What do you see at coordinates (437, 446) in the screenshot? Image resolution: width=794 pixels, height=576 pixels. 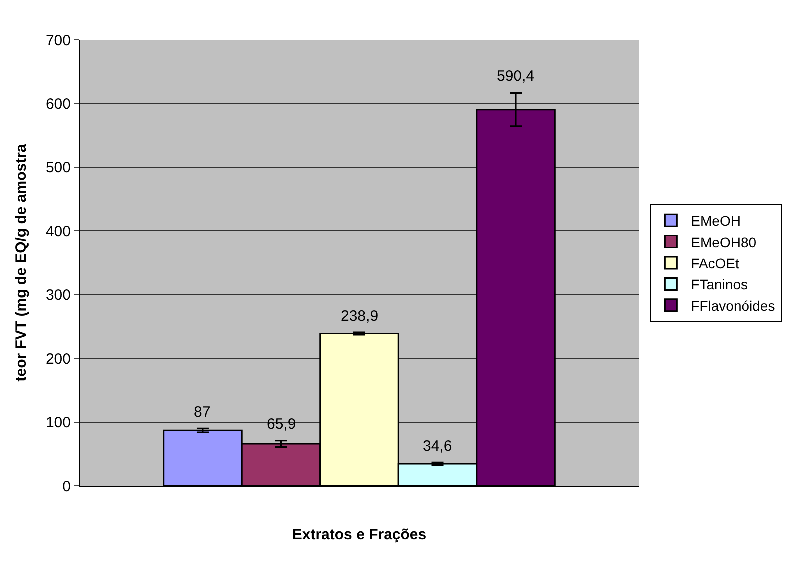 I see `text: 34,6` at bounding box center [437, 446].